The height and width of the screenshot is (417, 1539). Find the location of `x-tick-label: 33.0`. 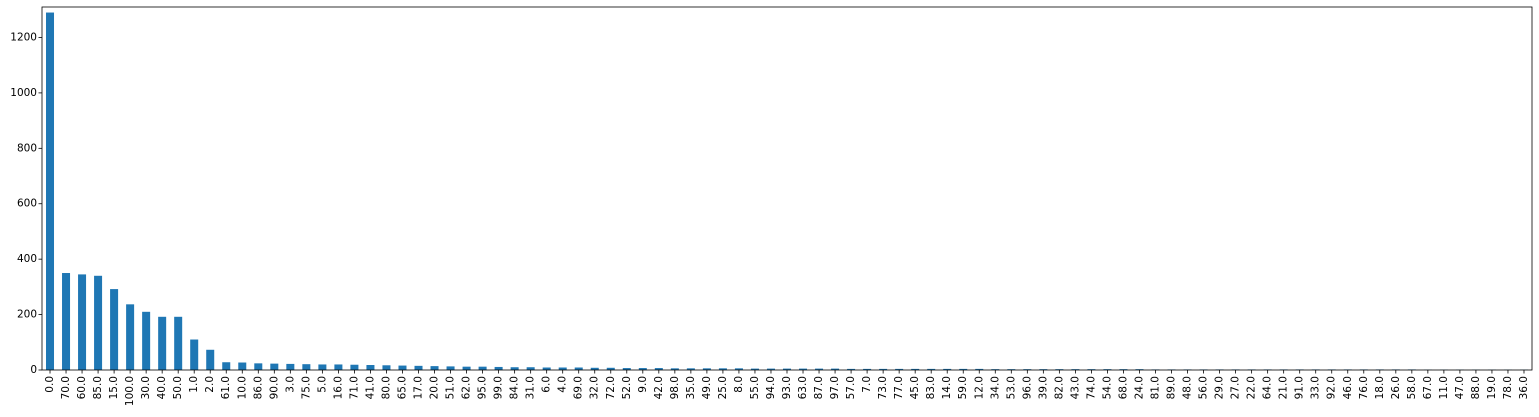

x-tick-label: 33.0 is located at coordinates (1316, 387).